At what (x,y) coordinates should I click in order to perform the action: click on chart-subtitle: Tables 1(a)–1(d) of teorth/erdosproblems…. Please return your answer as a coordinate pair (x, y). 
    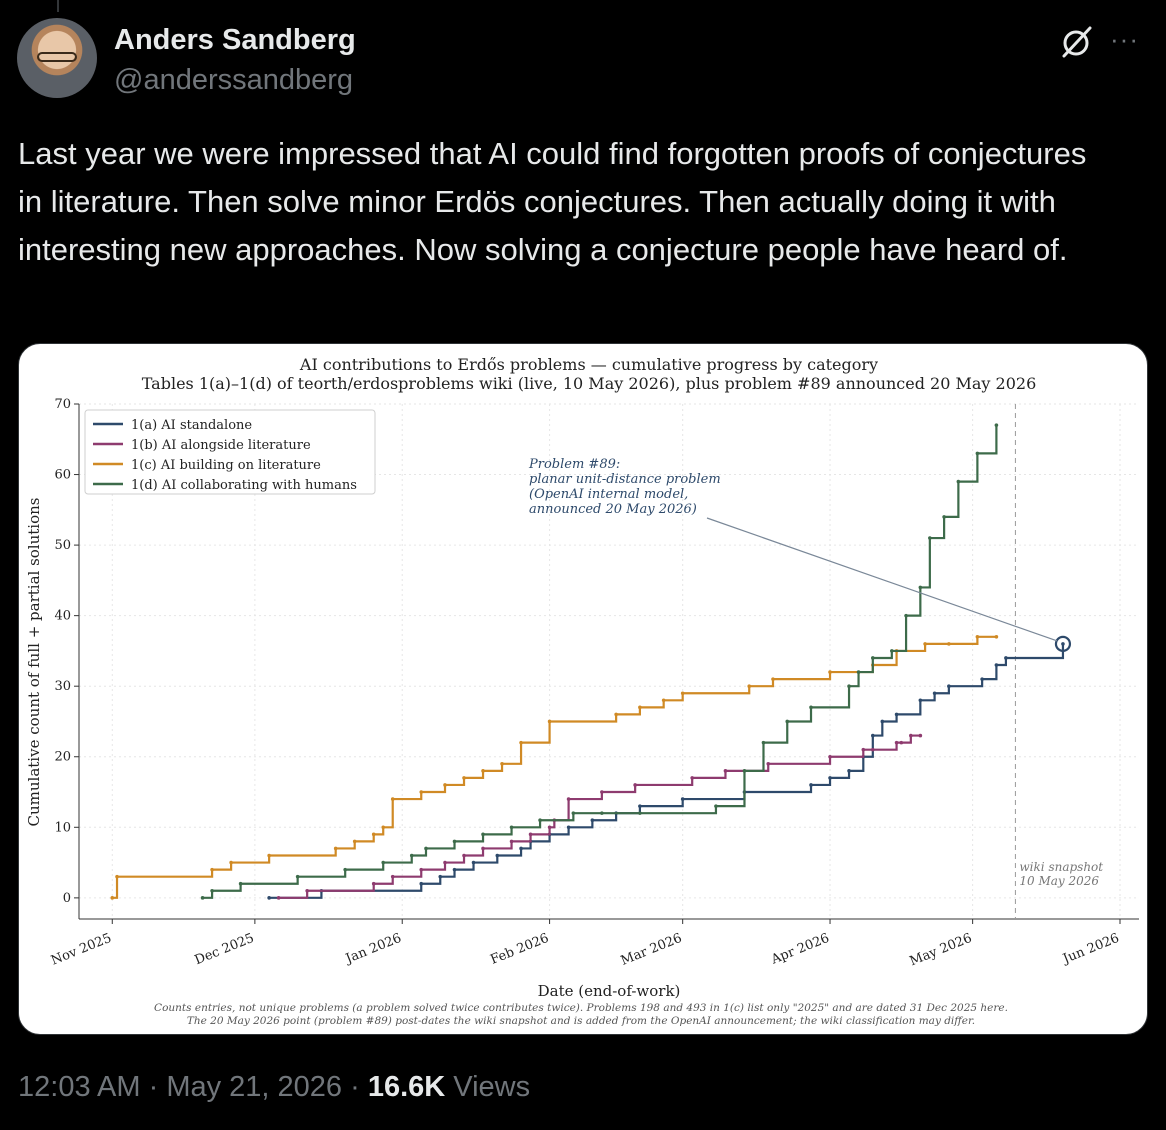
    Looking at the image, I should click on (589, 383).